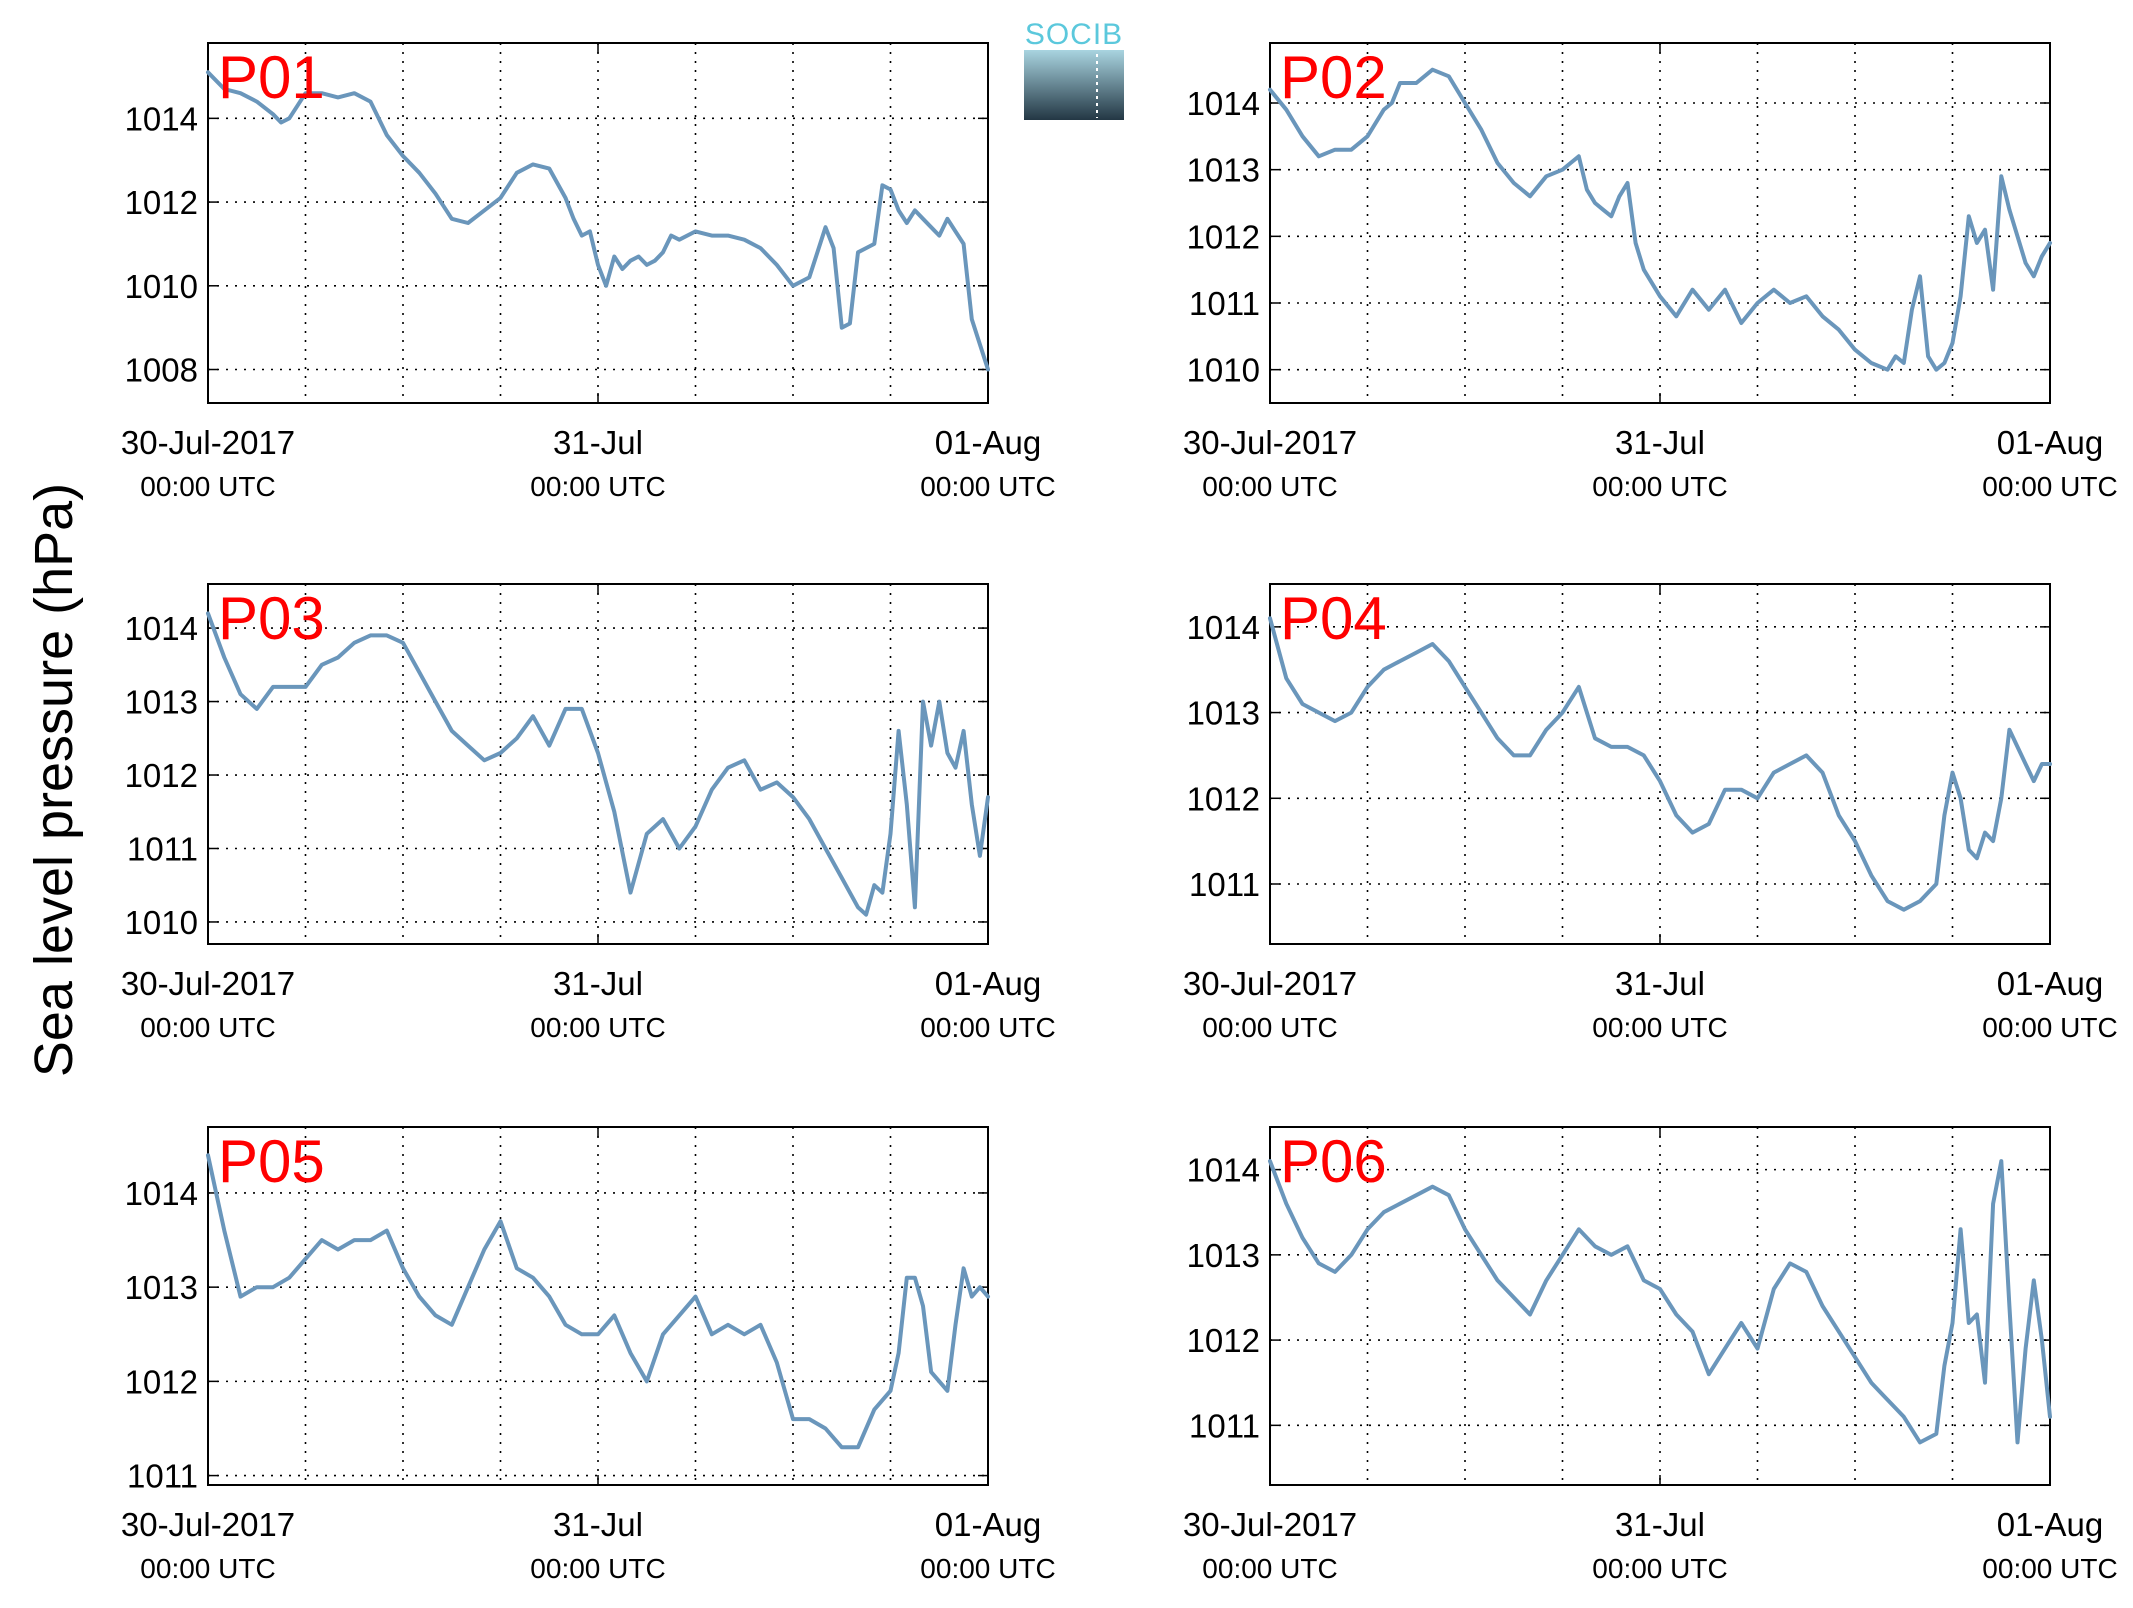  I want to click on panel-label: P01, so click(271, 77).